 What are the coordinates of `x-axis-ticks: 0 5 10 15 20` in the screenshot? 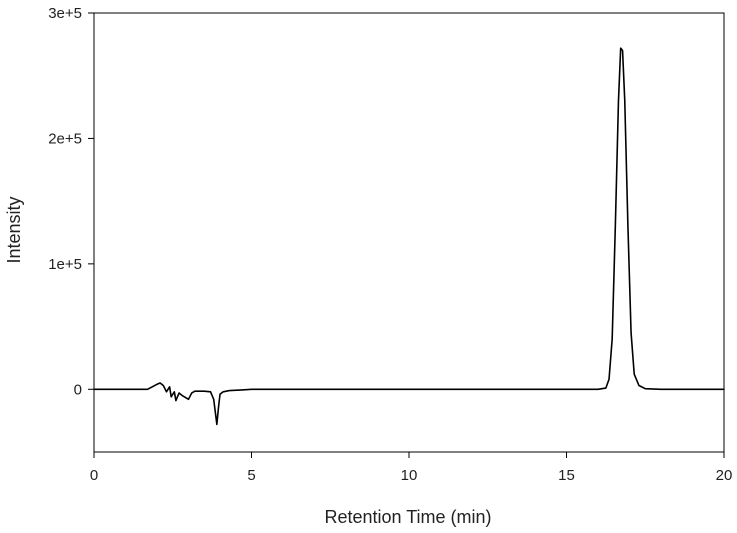 It's located at (411, 468).